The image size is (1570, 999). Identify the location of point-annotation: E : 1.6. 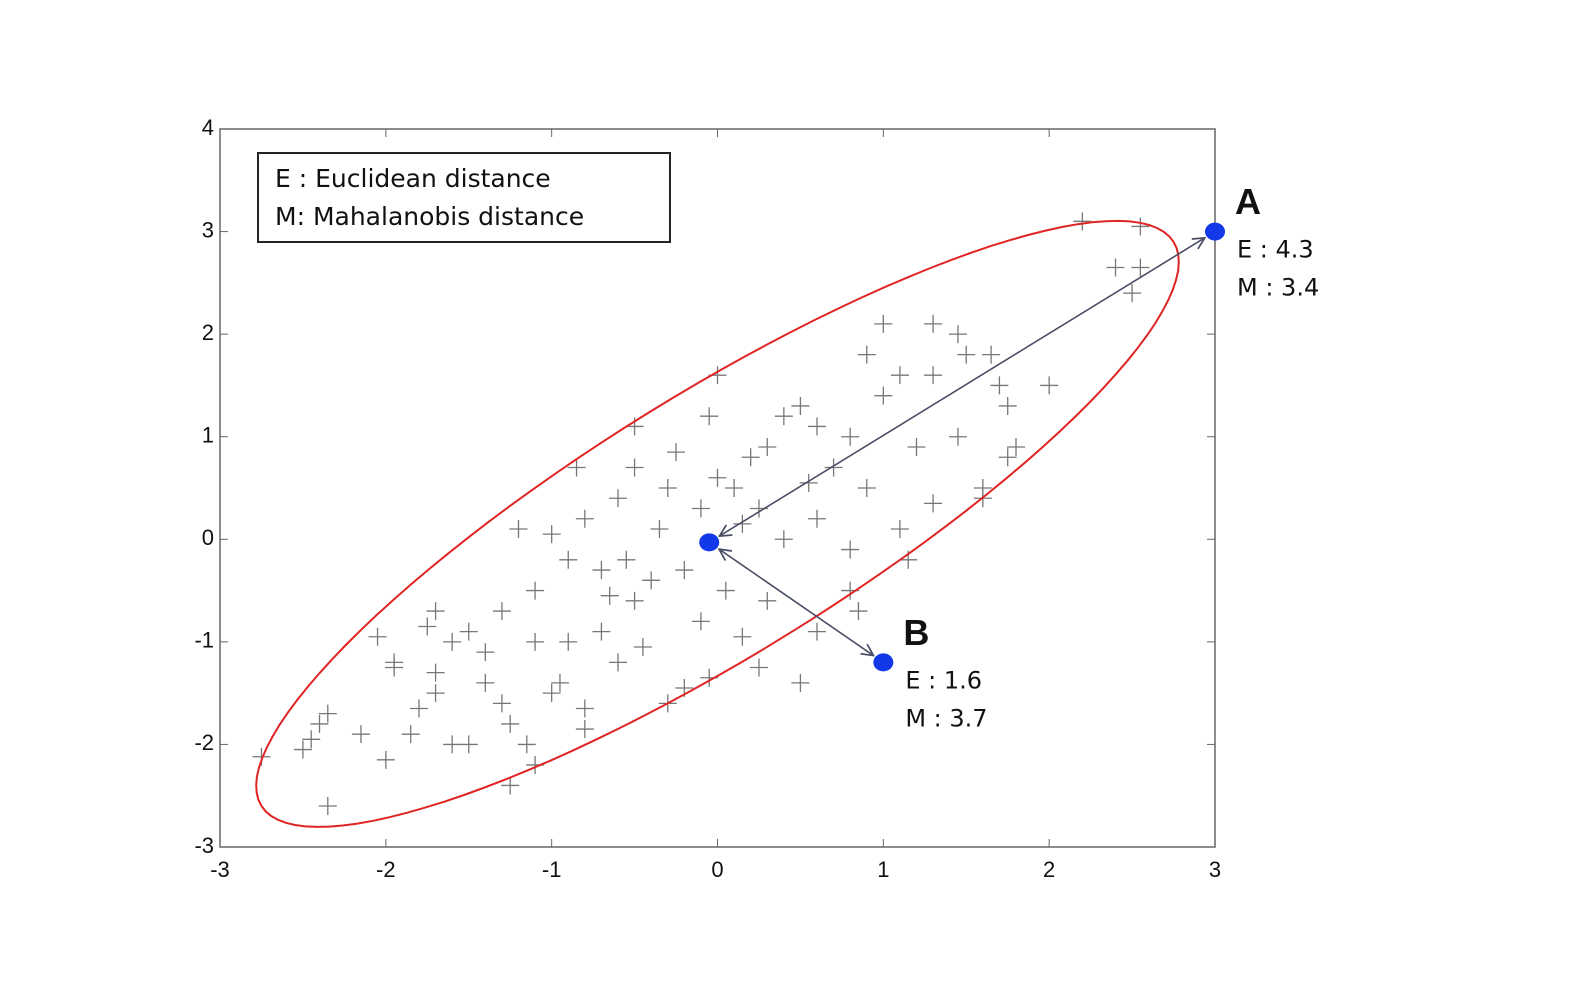
(943, 680).